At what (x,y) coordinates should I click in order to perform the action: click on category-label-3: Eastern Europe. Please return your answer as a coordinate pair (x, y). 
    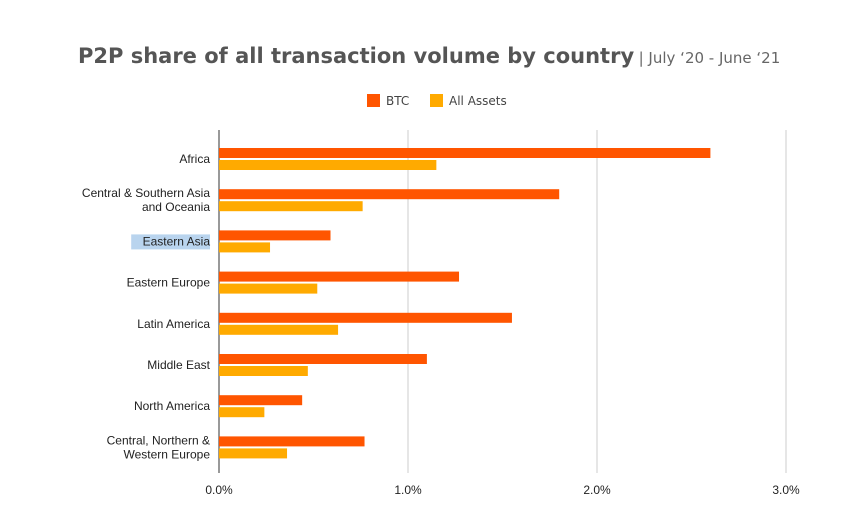
    Looking at the image, I should click on (169, 283).